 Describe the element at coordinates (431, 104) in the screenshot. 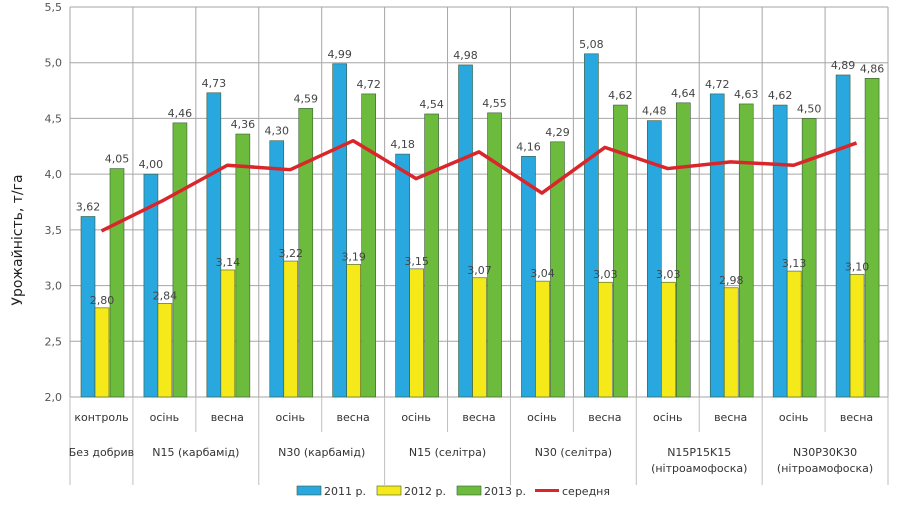

I see `data-label: 4,54` at that location.